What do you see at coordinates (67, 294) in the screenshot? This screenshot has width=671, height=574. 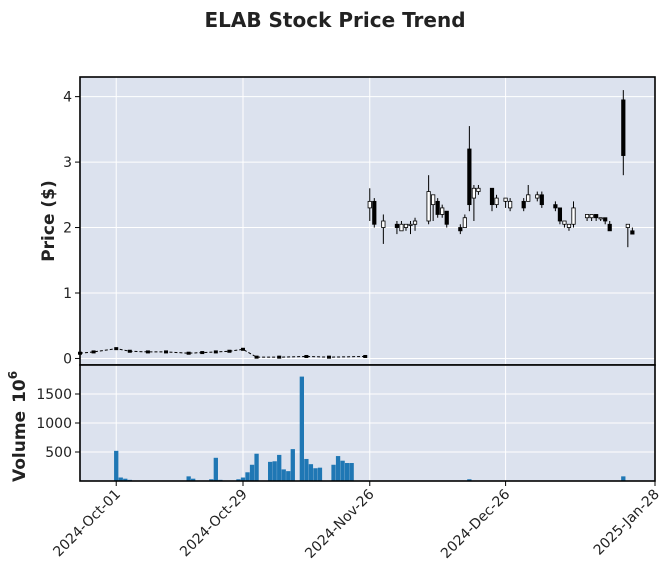 I see `price-y-tick-label: 1` at bounding box center [67, 294].